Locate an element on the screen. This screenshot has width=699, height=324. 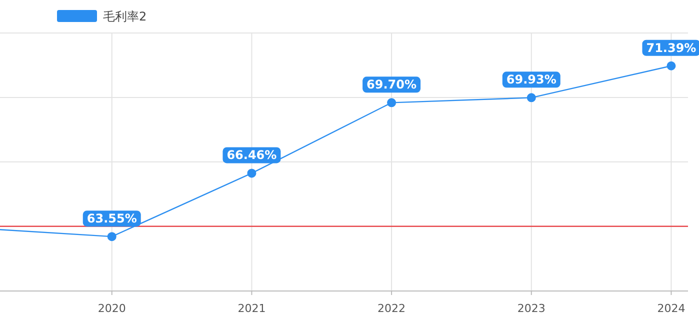
data-label: 66.46% is located at coordinates (251, 155).